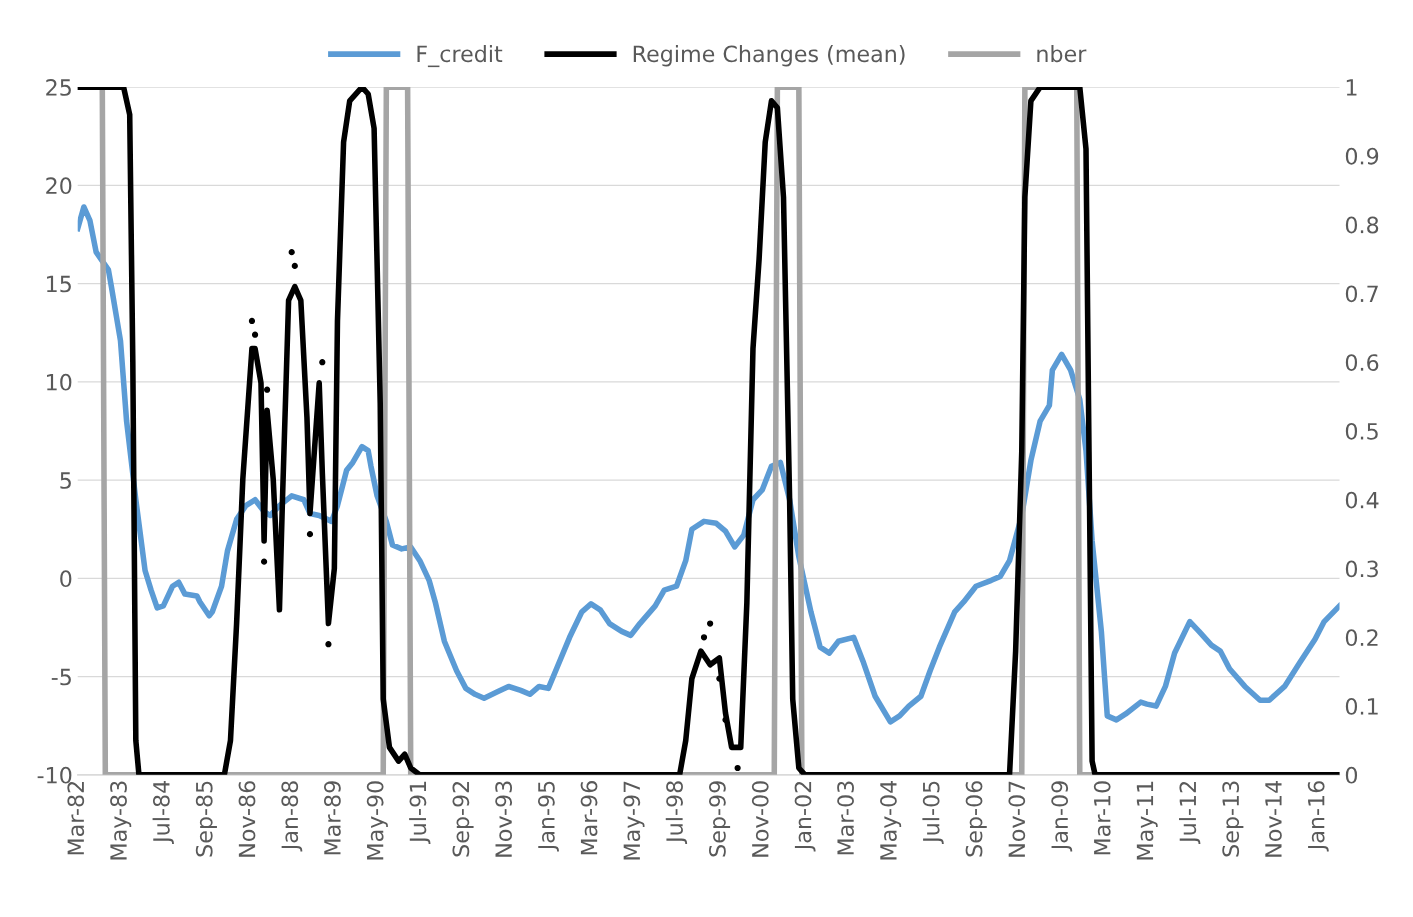 This screenshot has width=1413, height=917. Describe the element at coordinates (845, 818) in the screenshot. I see `x-tick-label: Mar-03` at that location.